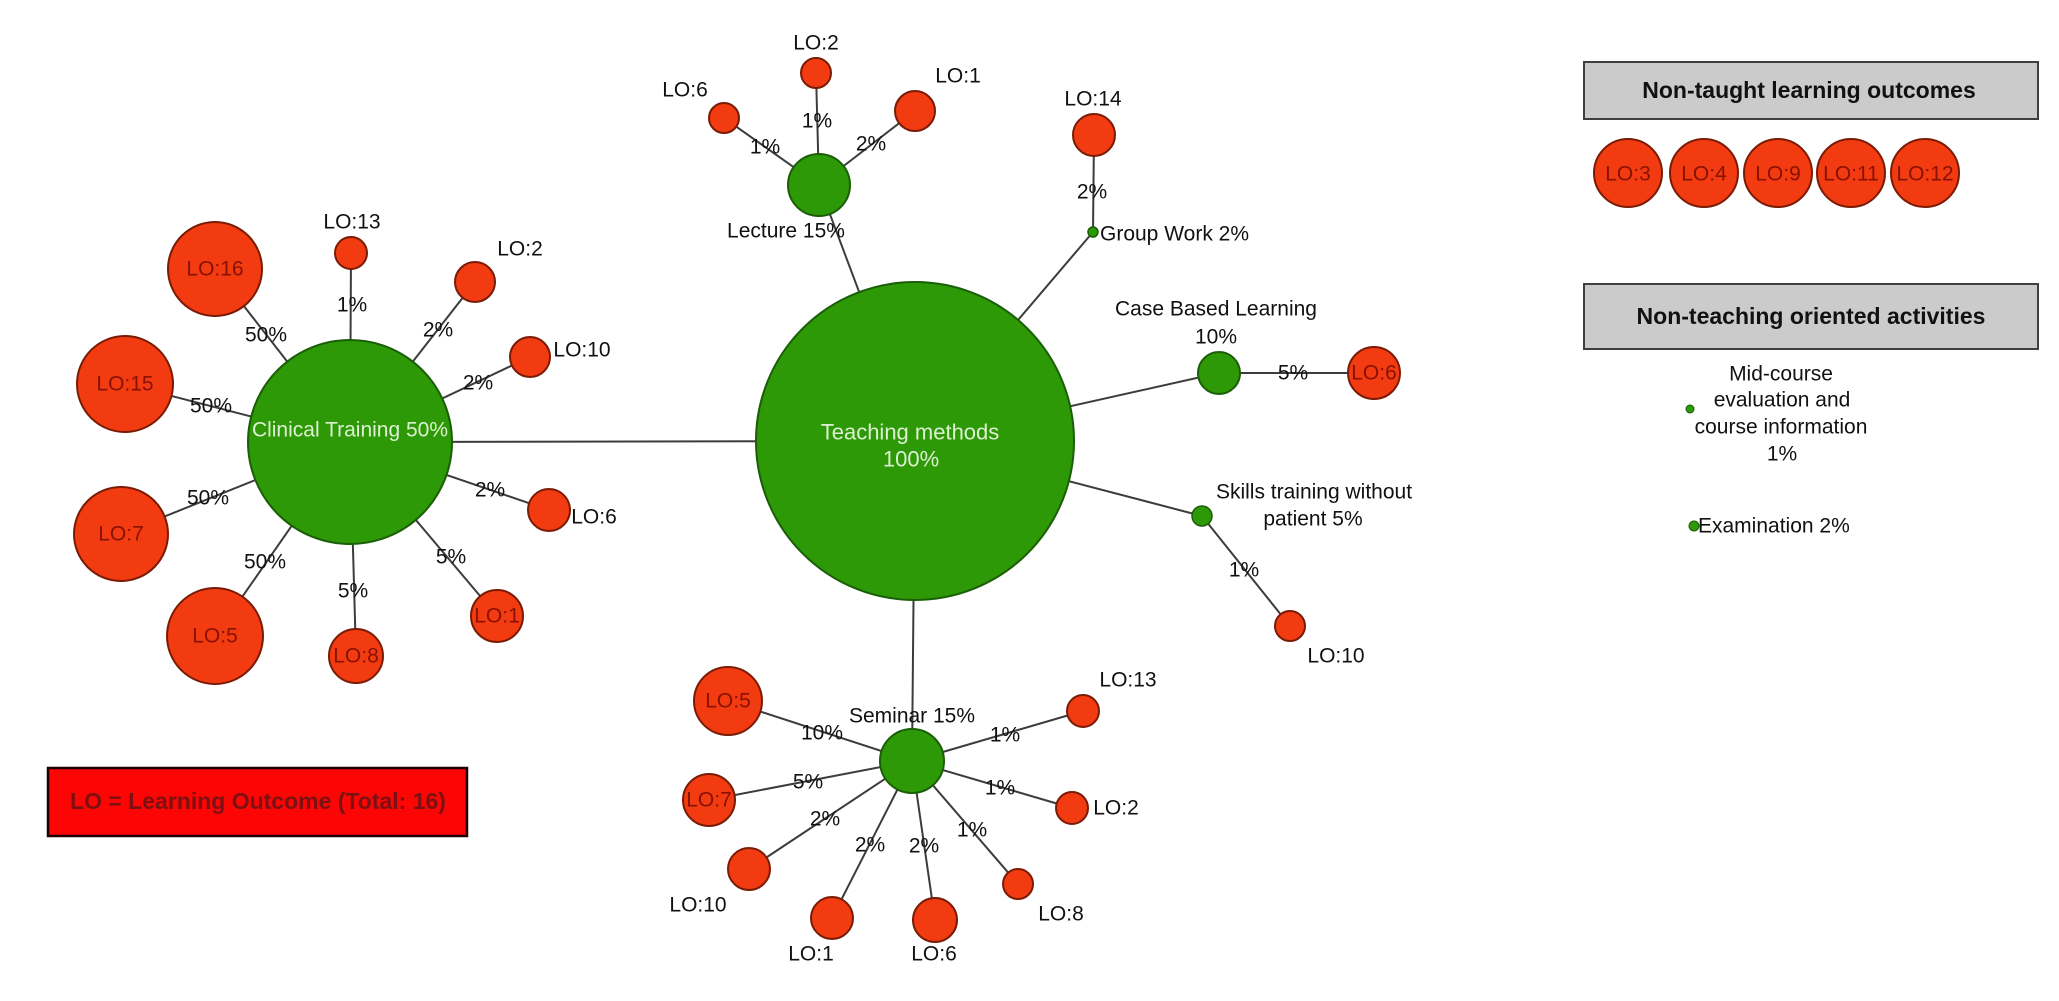  Describe the element at coordinates (1781, 374) in the screenshot. I see `svg-text: Mid-course` at that location.